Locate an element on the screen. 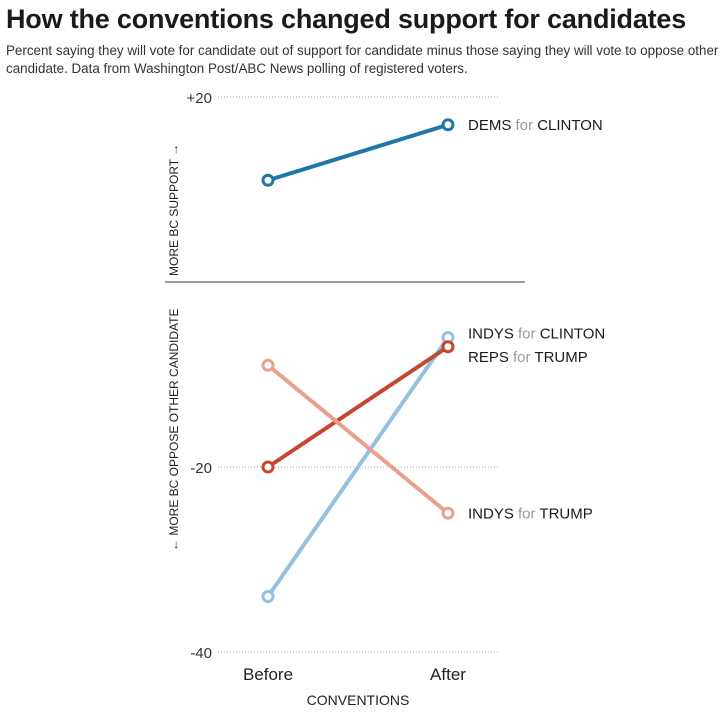 This screenshot has width=725, height=722. label-group: REPS is located at coordinates (490, 357).